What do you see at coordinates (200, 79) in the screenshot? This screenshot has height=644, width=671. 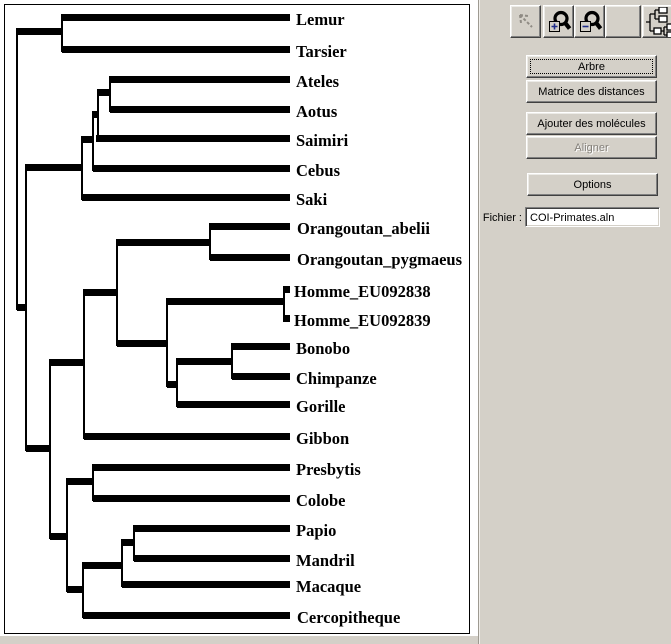 I see `leaf-branch-Ateles` at bounding box center [200, 79].